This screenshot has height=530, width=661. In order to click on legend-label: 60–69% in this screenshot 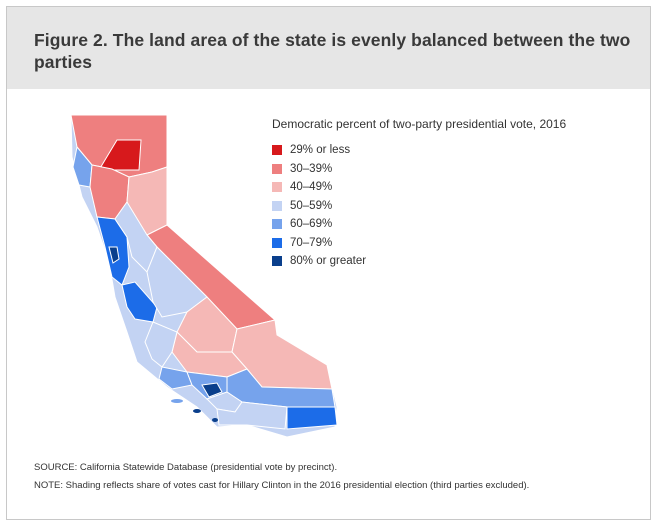, I will do `click(311, 224)`.